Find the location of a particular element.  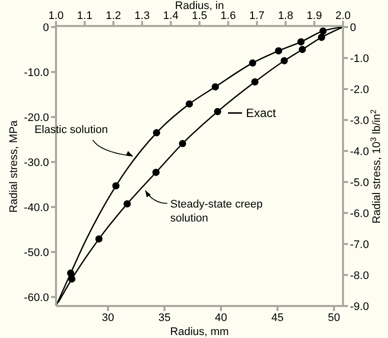

x-tick-label: 35 is located at coordinates (164, 318).